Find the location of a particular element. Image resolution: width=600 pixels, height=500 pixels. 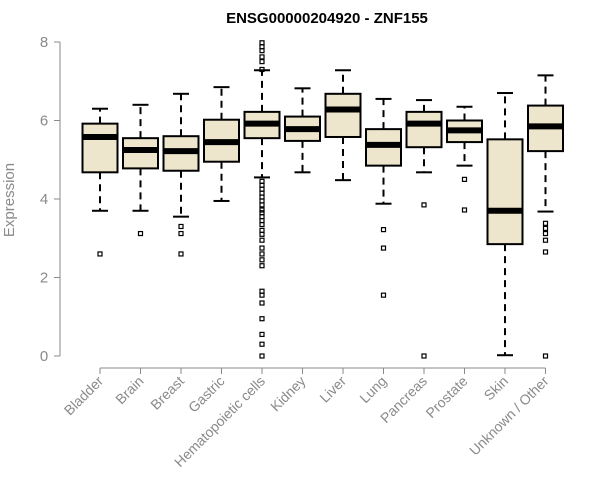

y-tick-label: 0 is located at coordinates (44, 356).